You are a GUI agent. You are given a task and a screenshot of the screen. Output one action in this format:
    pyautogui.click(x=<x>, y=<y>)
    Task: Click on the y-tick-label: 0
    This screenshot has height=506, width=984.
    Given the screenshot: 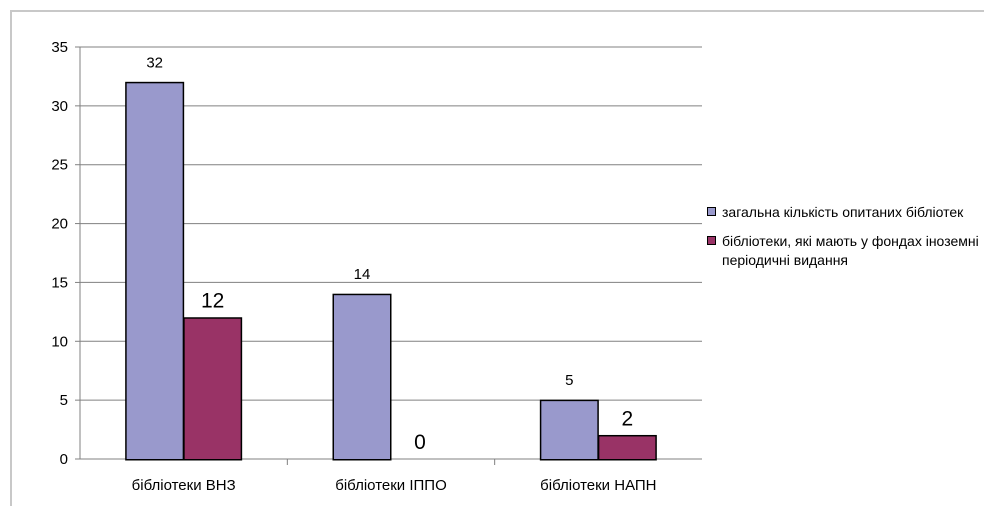 What is the action you would take?
    pyautogui.click(x=64, y=459)
    